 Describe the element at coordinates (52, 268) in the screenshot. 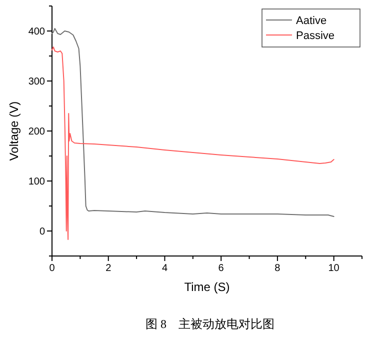

I see `x-tick-label: 0` at that location.